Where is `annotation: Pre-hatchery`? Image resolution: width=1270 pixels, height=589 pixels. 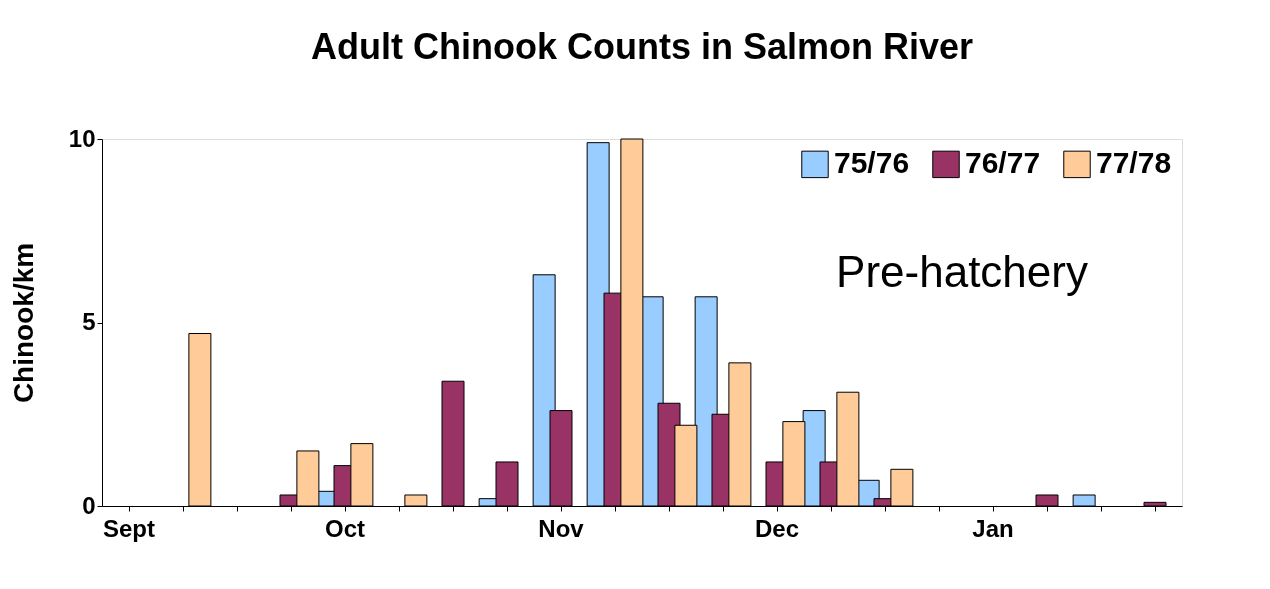 annotation: Pre-hatchery is located at coordinates (962, 271).